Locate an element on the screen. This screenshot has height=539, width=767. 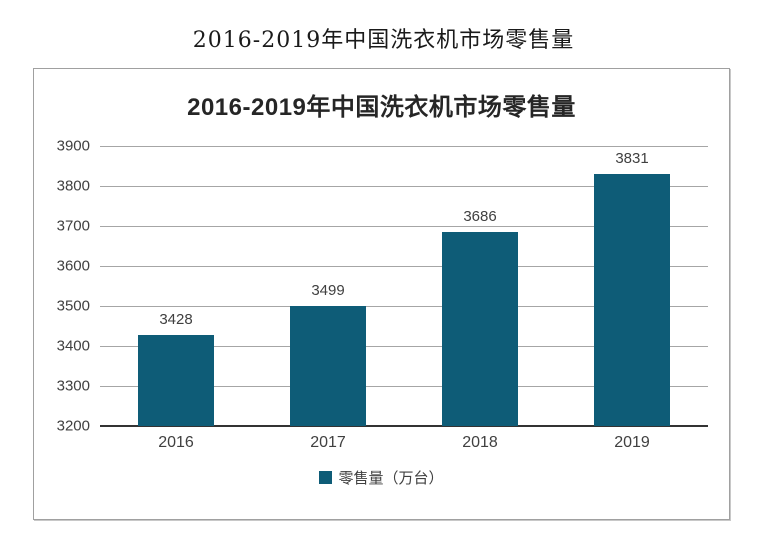
bar-value-label: 3499 is located at coordinates (328, 291).